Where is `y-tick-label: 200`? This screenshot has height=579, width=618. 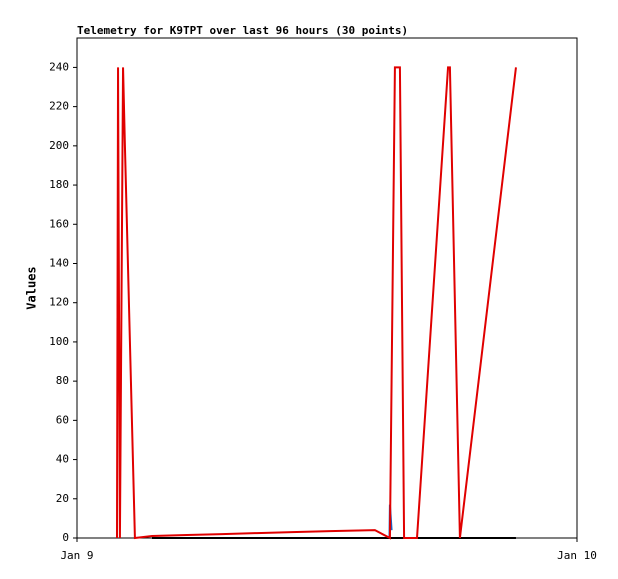 y-tick-label: 200 is located at coordinates (59, 145).